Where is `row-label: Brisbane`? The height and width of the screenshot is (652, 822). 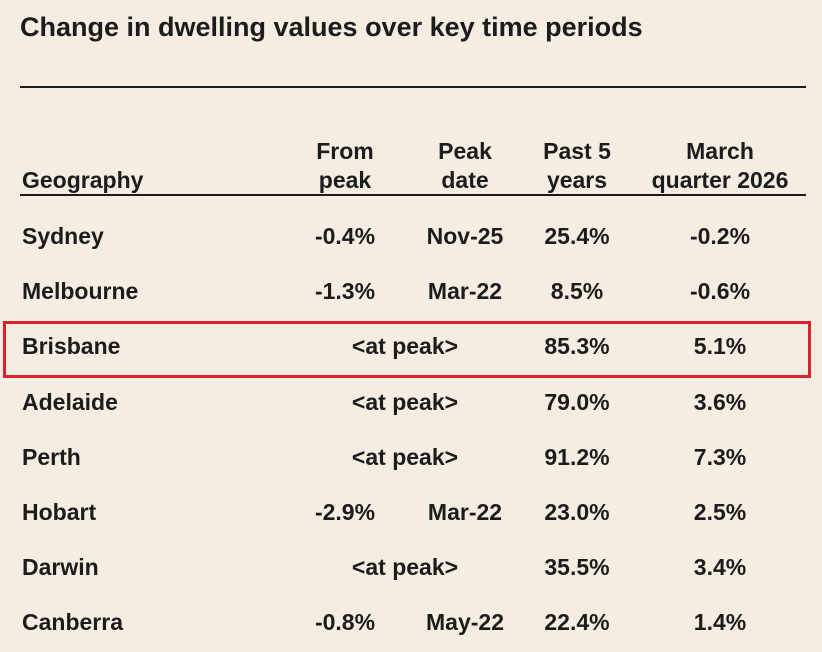 row-label: Brisbane is located at coordinates (71, 346).